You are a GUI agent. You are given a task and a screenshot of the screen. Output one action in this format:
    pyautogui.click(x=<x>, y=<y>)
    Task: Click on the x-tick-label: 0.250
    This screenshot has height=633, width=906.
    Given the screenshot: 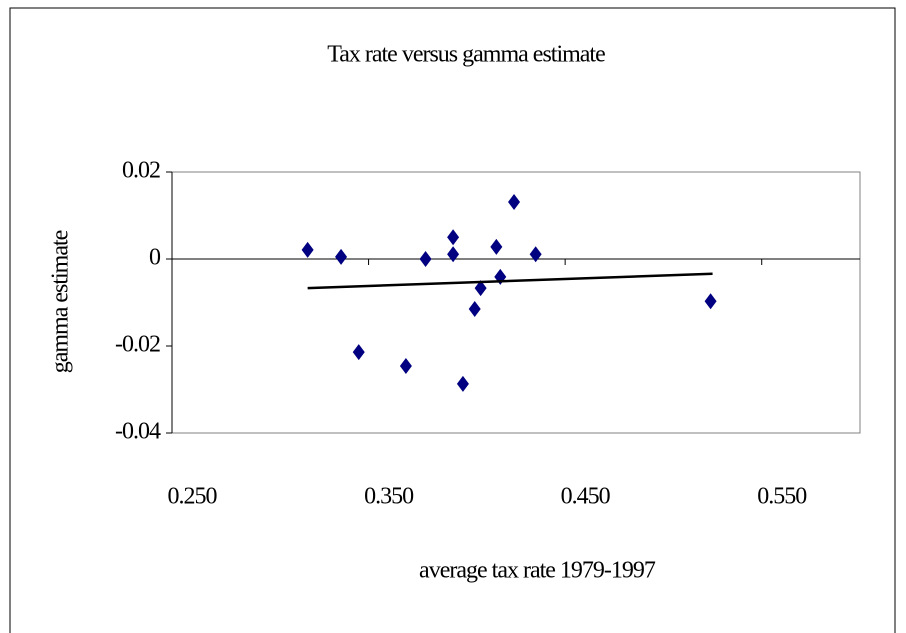 What is the action you would take?
    pyautogui.click(x=193, y=497)
    